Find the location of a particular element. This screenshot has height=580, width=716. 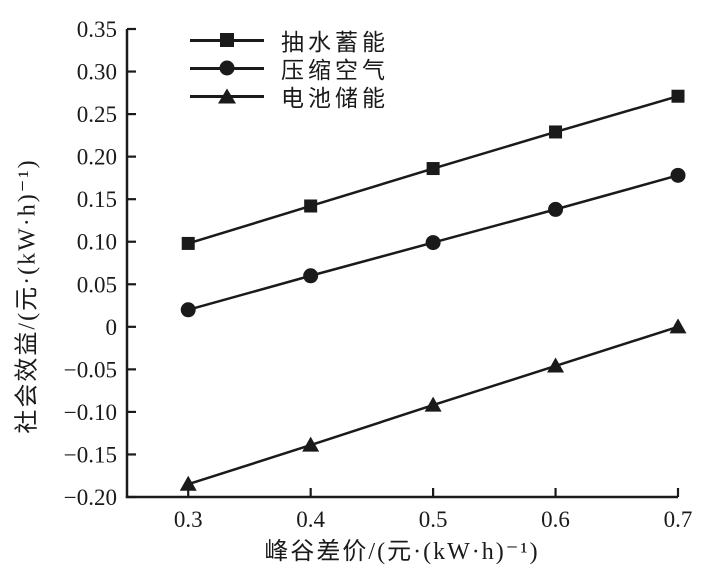

legend-triangle-marker-icon is located at coordinates (227, 96).